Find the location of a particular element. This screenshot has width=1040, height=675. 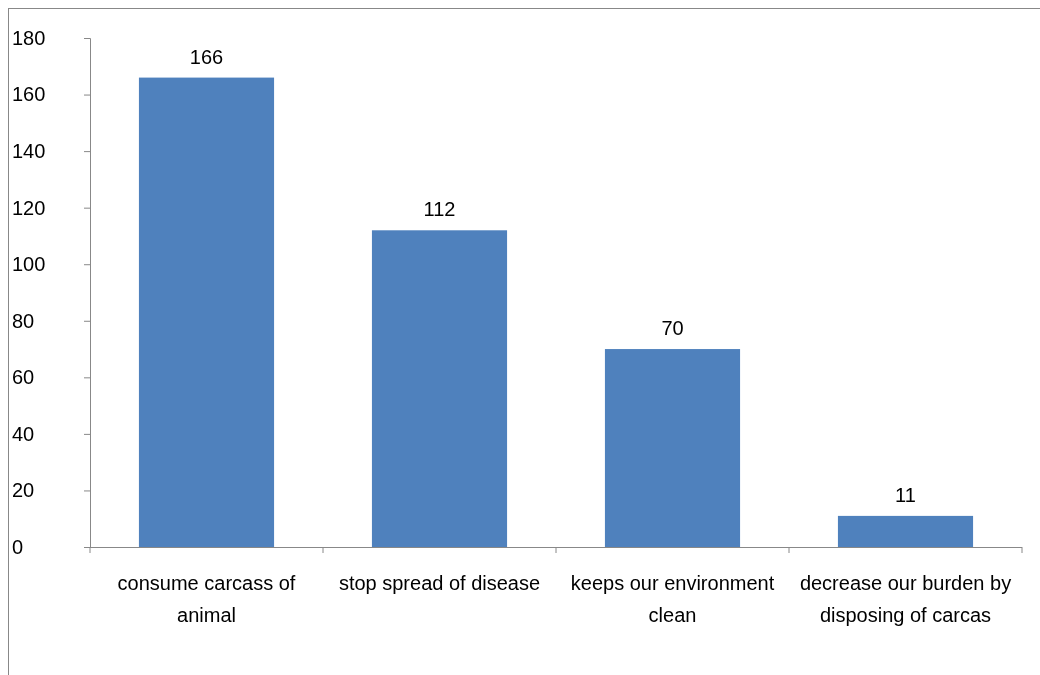

x-tick-label: keeps our environment clean is located at coordinates (672, 599).